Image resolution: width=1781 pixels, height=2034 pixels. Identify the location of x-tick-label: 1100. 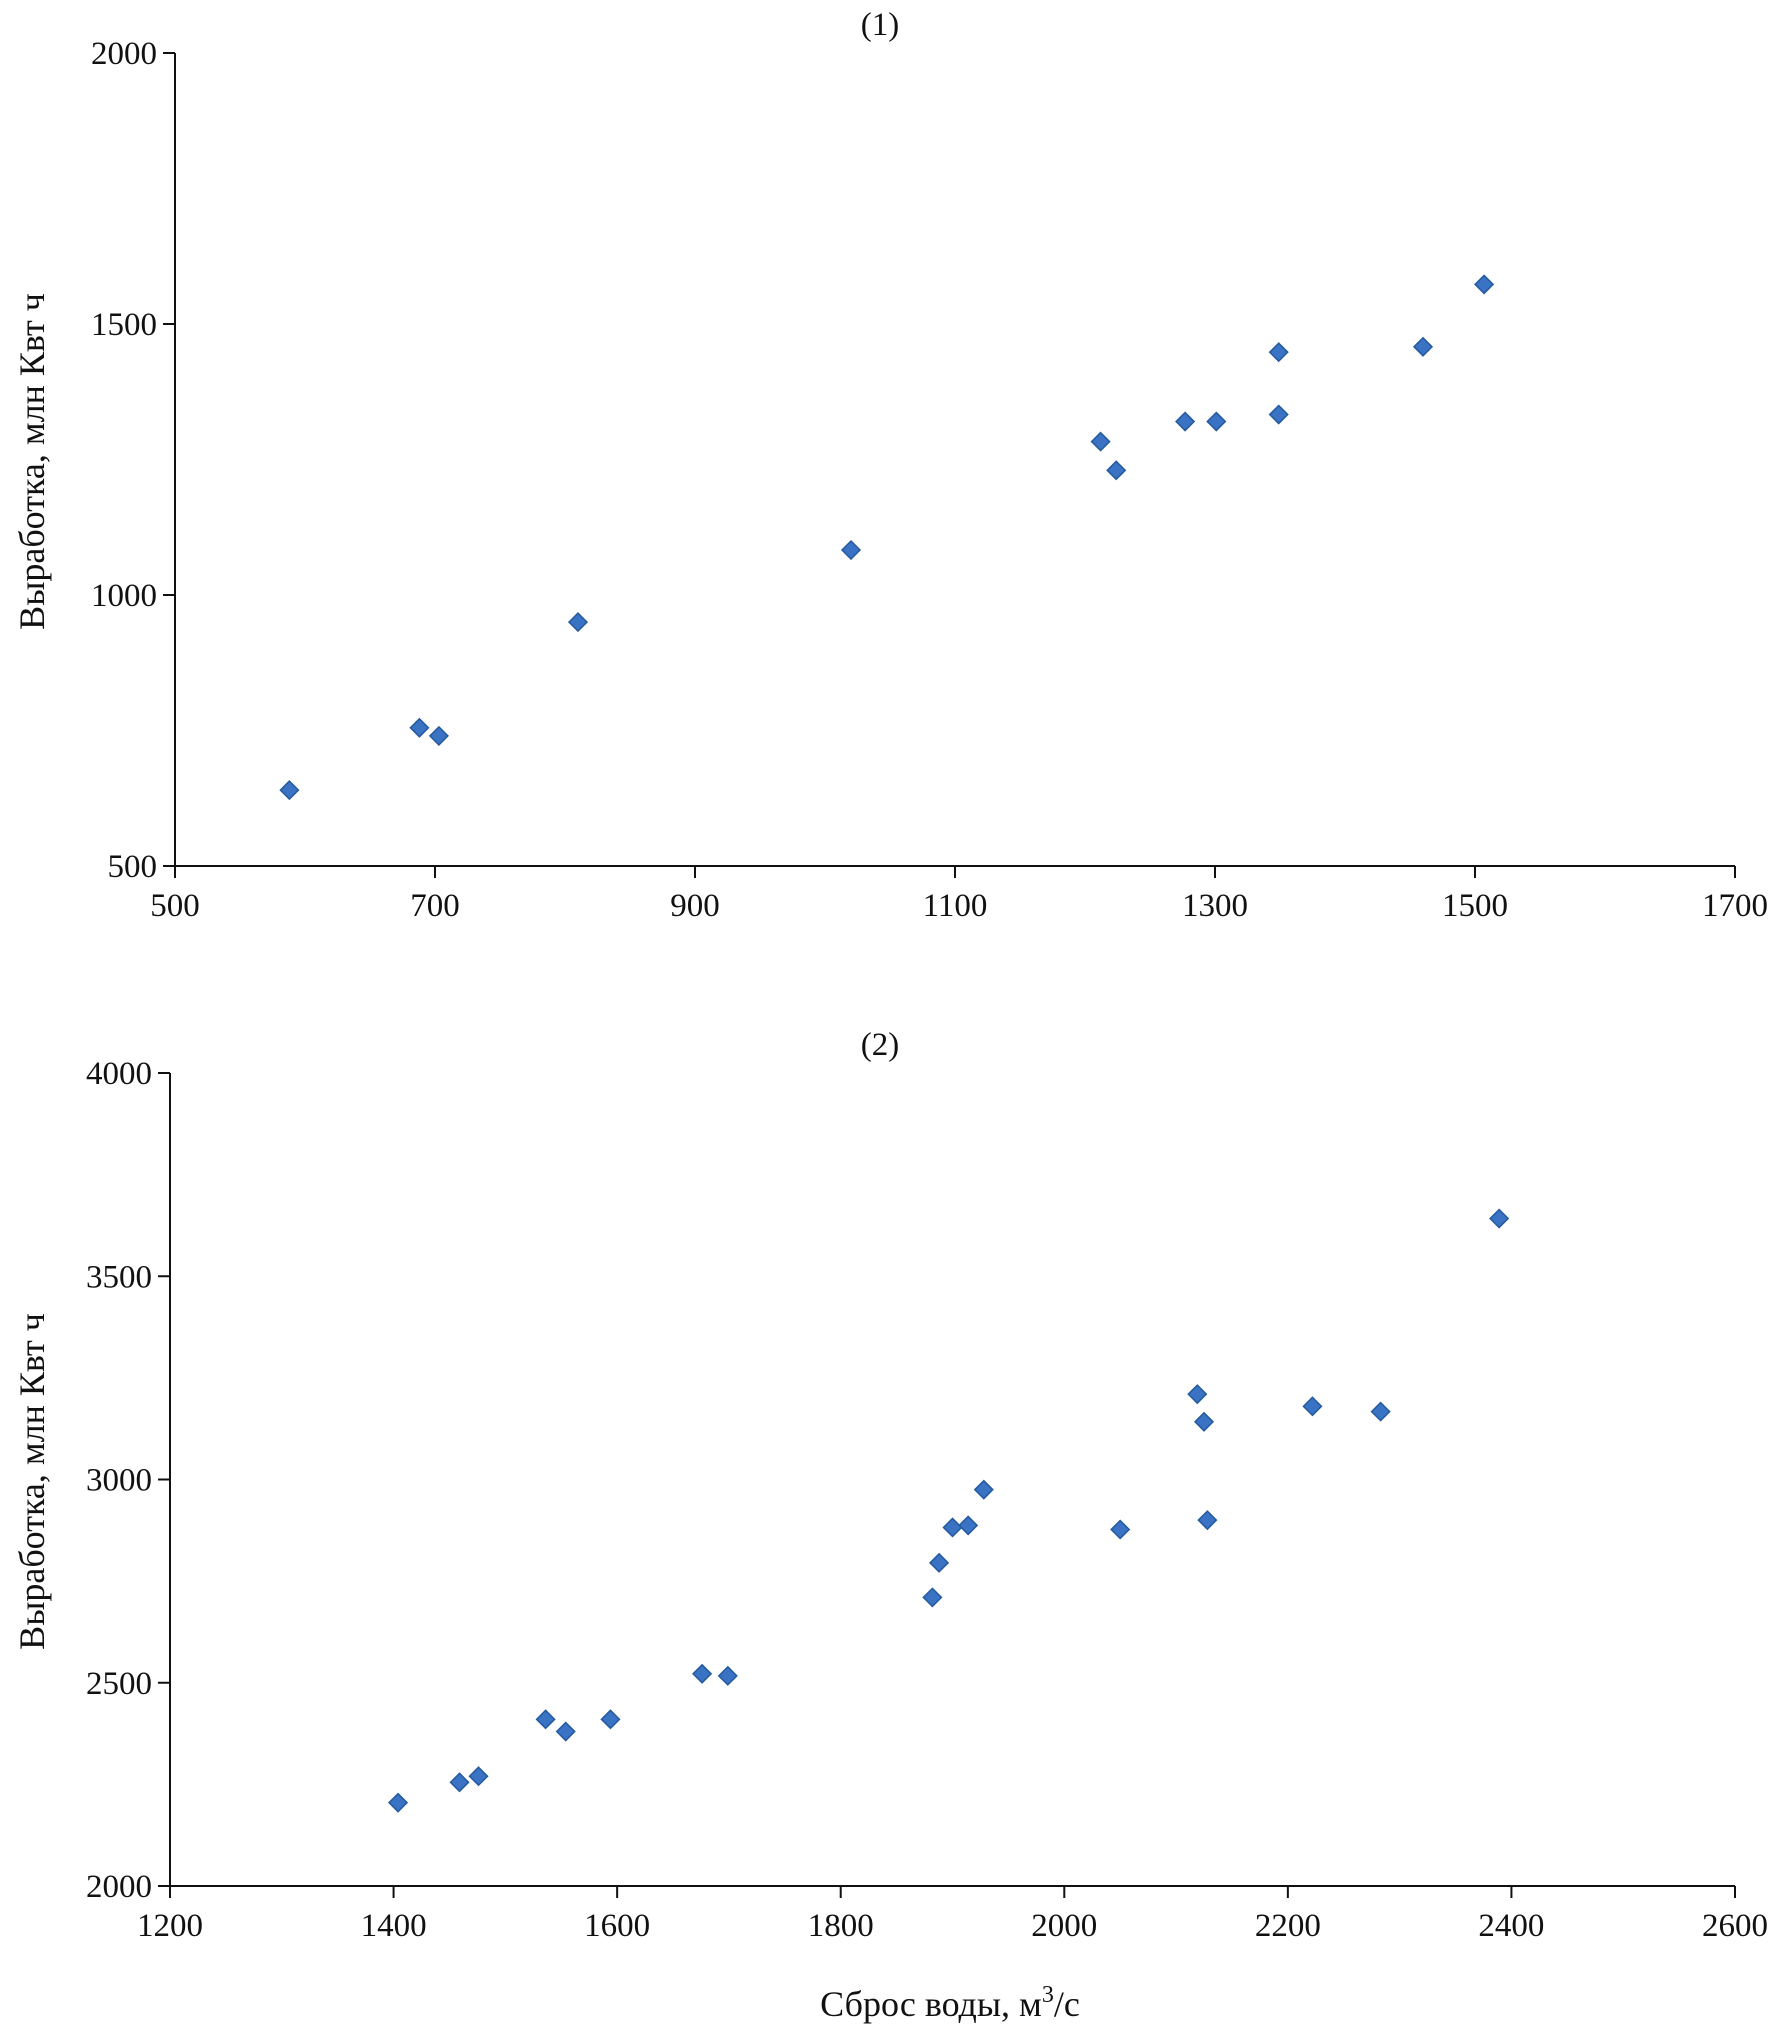
(955, 906).